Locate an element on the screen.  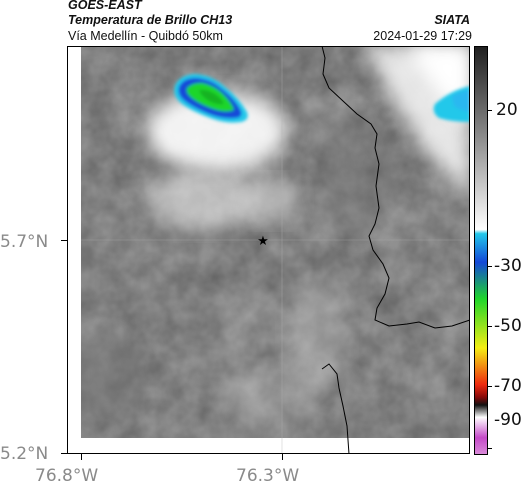
route-subtitle: Vía Medellín - Quibdó 50km is located at coordinates (145, 36).